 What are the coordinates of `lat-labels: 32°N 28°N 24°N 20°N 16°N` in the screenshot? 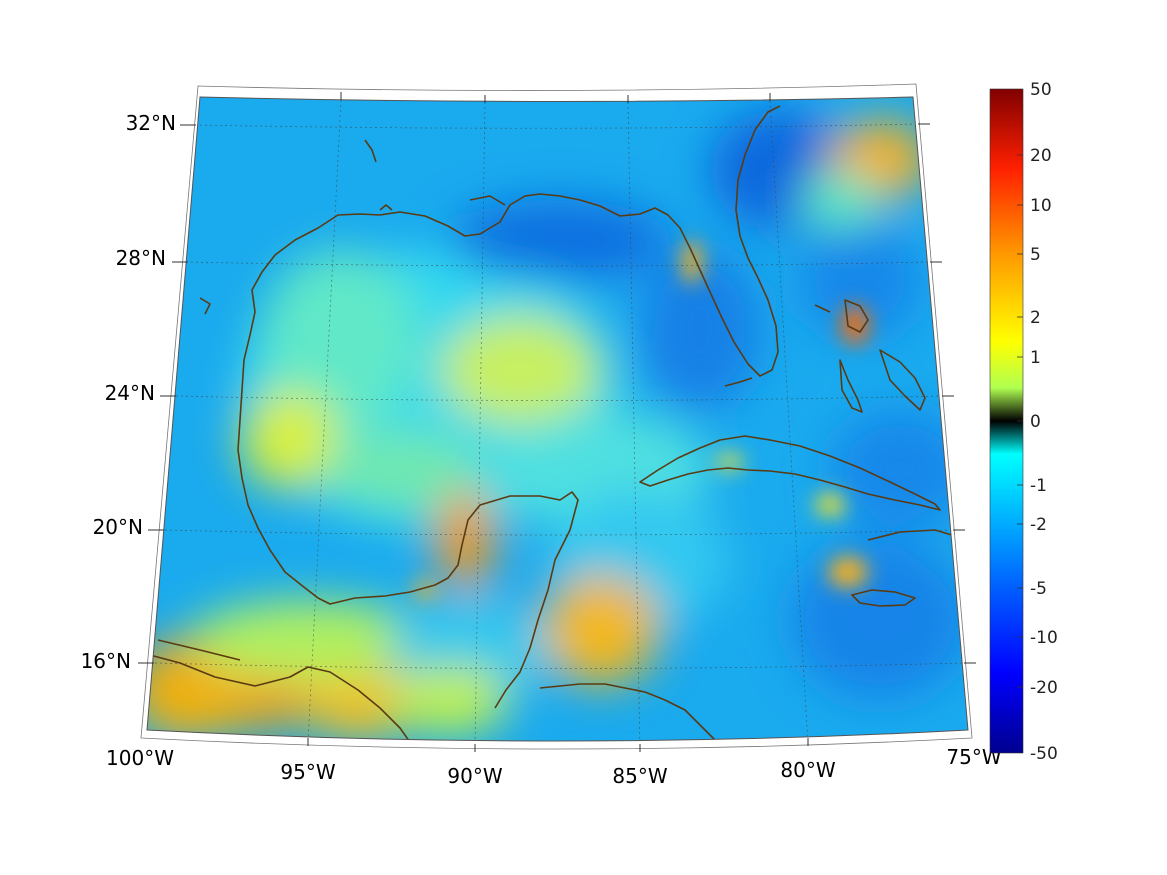 It's located at (128, 392).